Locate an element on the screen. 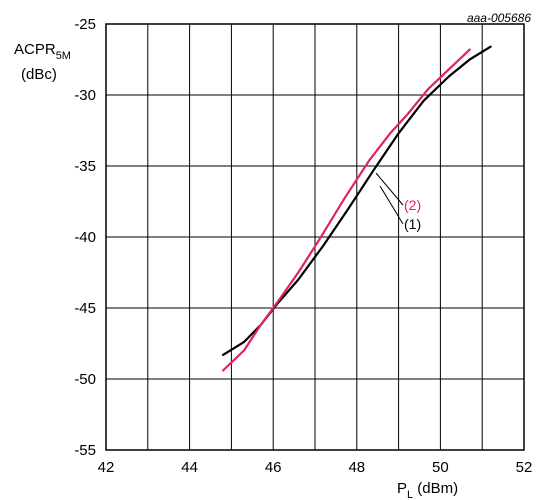  series-annotation-label: (2) is located at coordinates (412, 205).